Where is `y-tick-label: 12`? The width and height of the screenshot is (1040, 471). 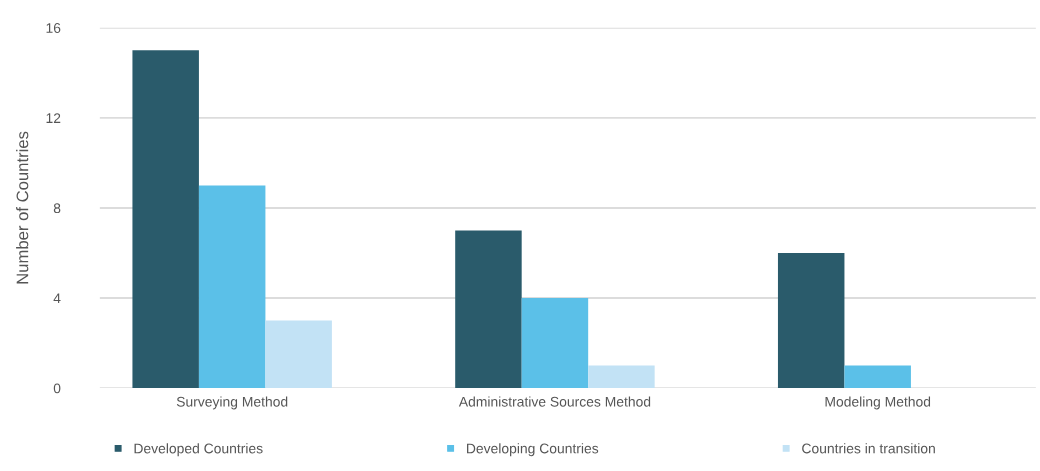 y-tick-label: 12 is located at coordinates (53, 118).